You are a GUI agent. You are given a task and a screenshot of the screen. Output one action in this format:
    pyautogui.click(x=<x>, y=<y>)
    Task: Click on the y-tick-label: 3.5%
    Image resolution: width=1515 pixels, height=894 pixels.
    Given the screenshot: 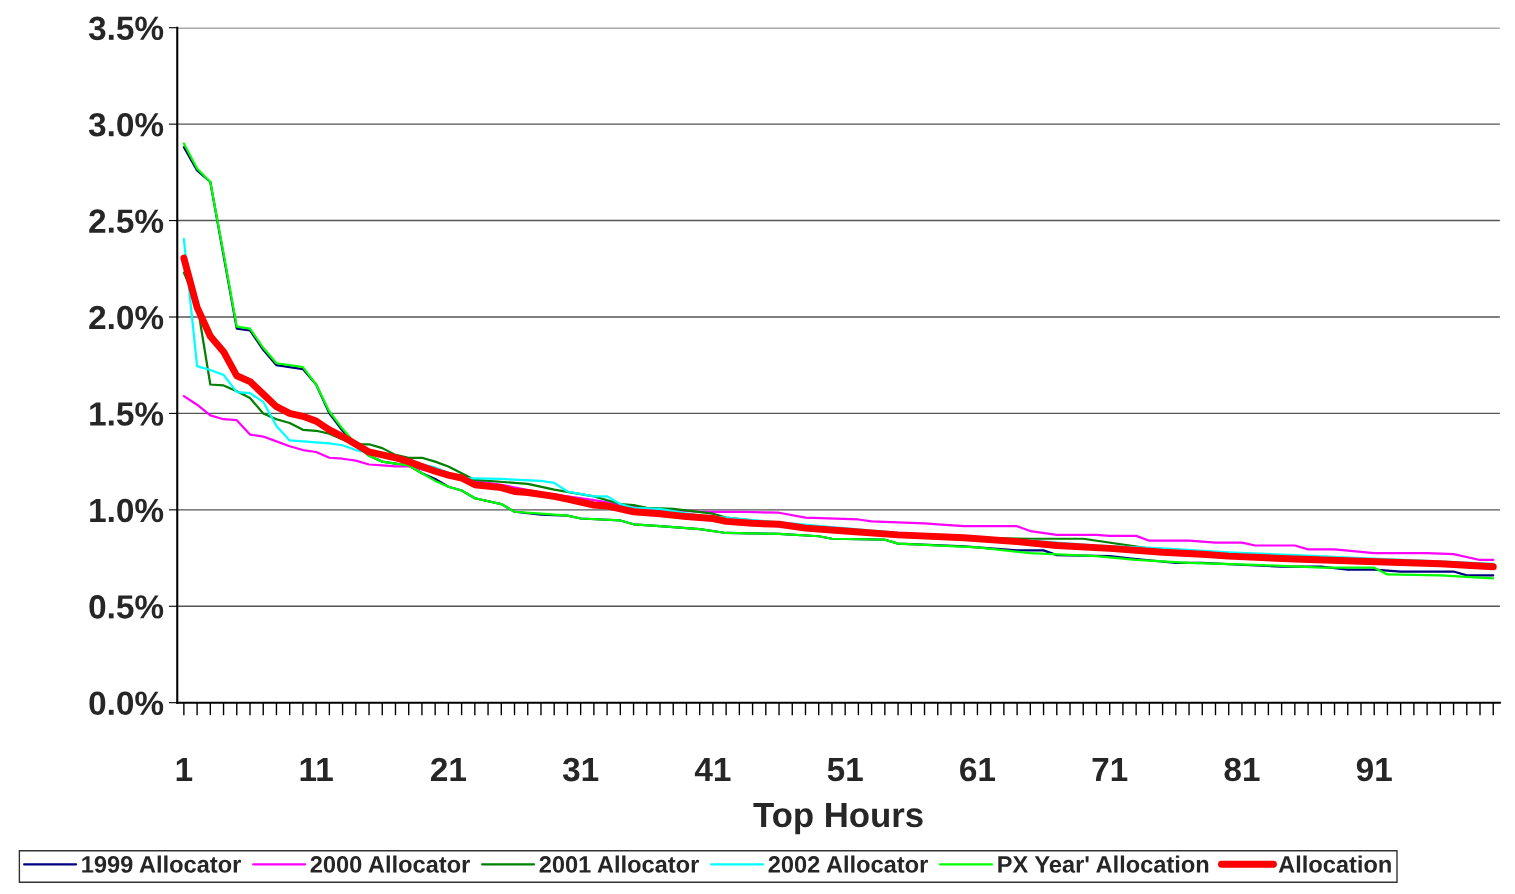 What is the action you would take?
    pyautogui.click(x=126, y=28)
    